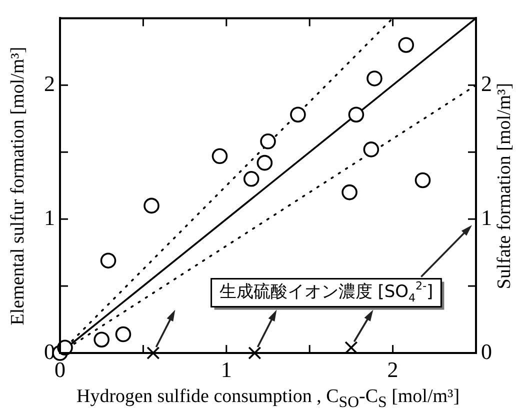 The height and width of the screenshot is (418, 521). I want to click on y-axis-title: Elemental sulfur formation [mol/m³], so click(17, 185).